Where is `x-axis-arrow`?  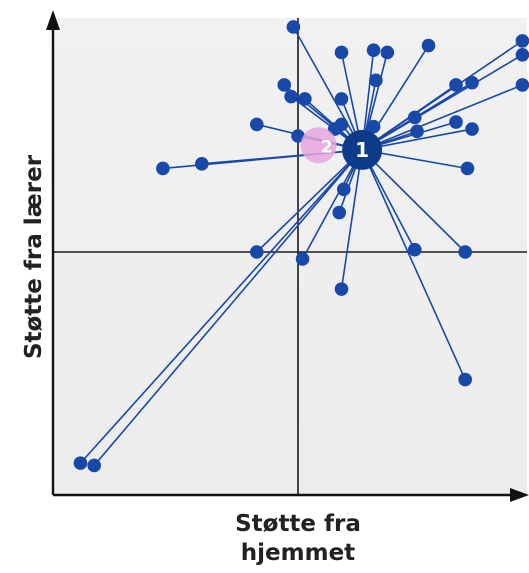
x-axis-arrow is located at coordinates (519, 495).